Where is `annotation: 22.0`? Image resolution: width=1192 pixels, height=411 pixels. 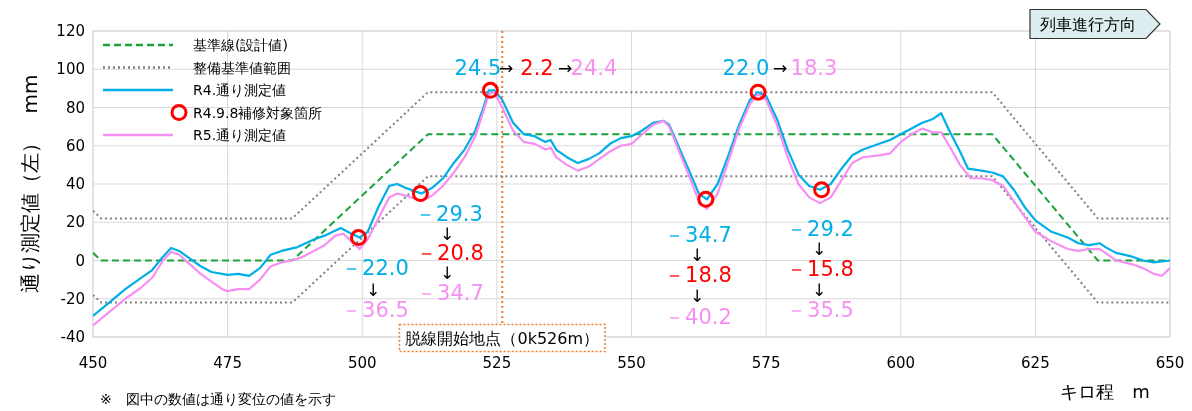 annotation: 22.0 is located at coordinates (746, 68).